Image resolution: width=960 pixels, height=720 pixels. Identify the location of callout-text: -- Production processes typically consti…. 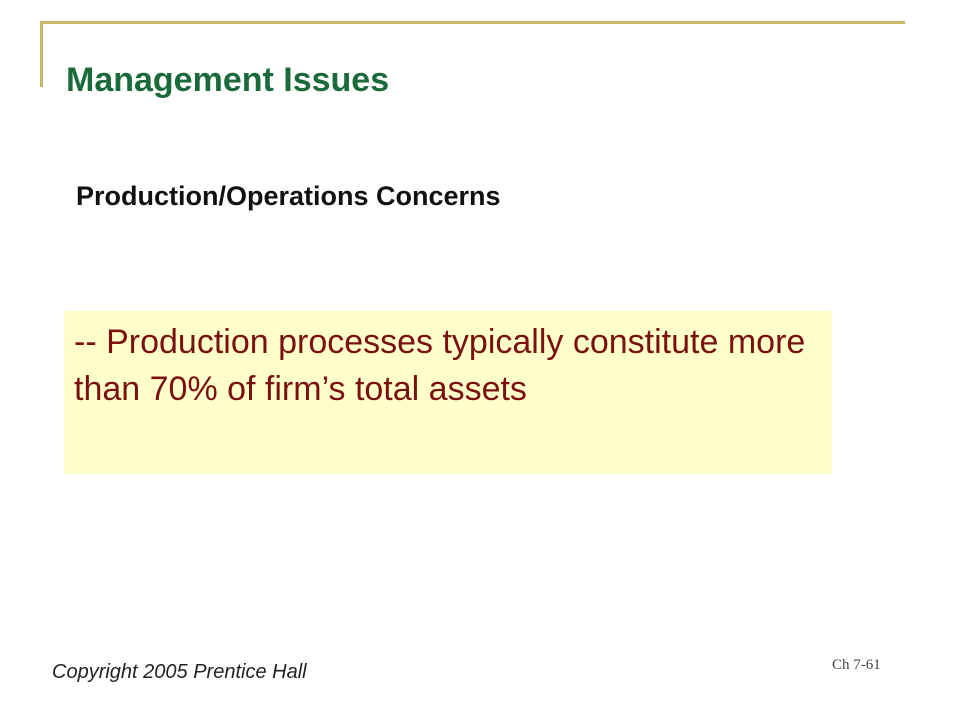
(440, 365).